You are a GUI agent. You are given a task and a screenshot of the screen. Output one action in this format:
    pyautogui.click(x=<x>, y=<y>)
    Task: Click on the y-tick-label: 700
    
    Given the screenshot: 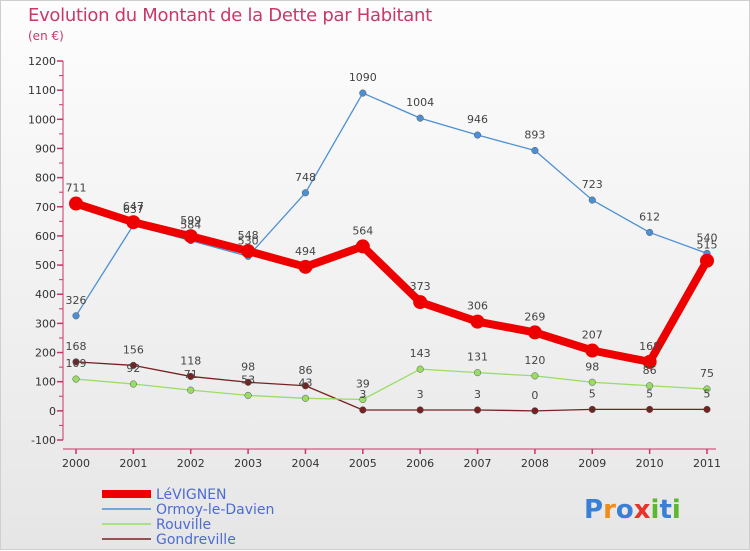 What is the action you would take?
    pyautogui.click(x=45, y=207)
    